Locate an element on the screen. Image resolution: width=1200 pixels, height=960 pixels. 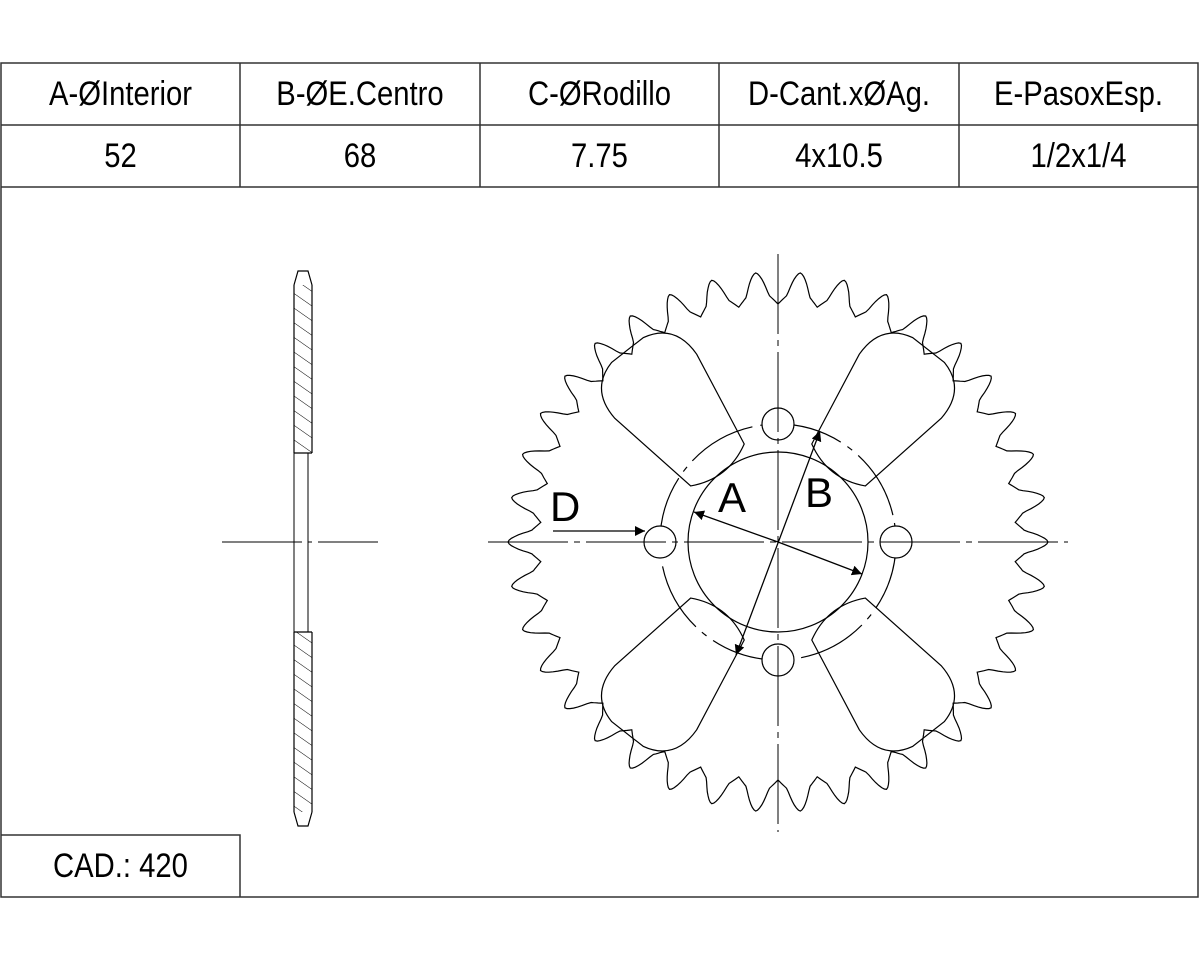
header-e-pitch: E-PasoxEsp. is located at coordinates (1078, 93).